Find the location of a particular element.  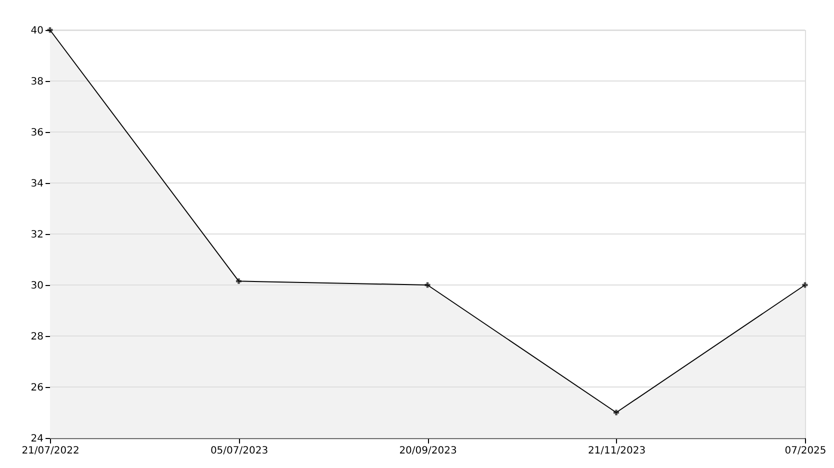

y-tick-label: 26 is located at coordinates (37, 388).